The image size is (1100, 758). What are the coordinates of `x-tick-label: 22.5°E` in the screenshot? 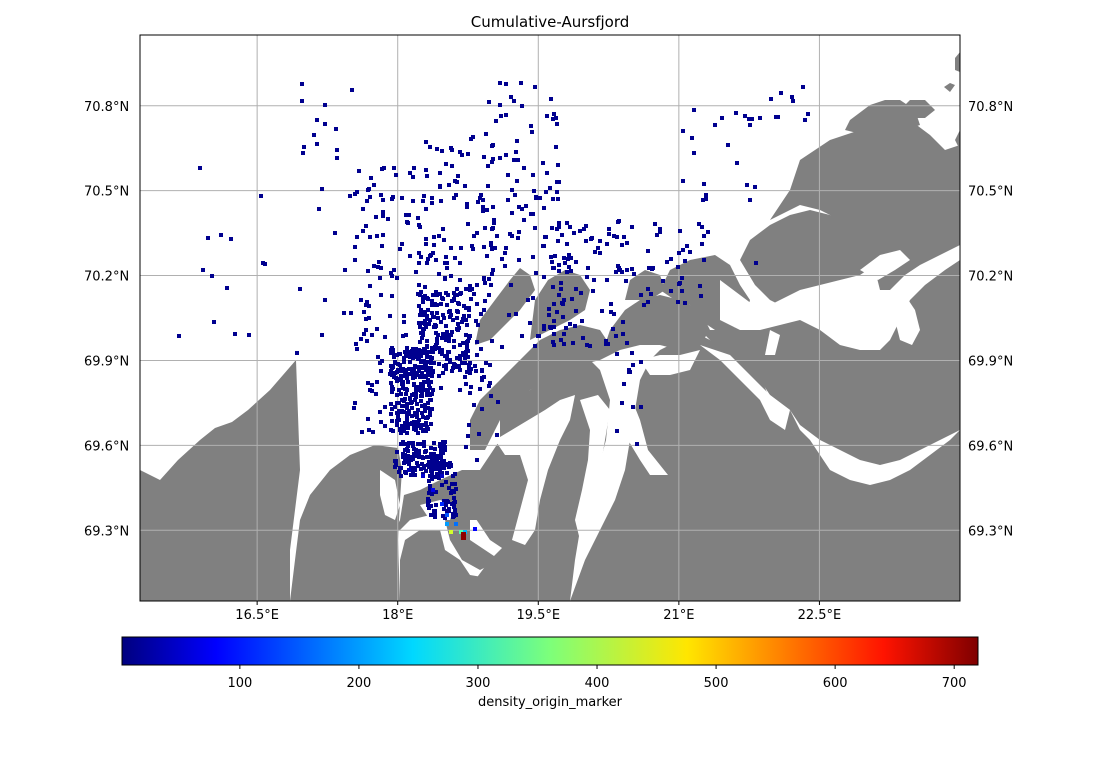 It's located at (820, 615).